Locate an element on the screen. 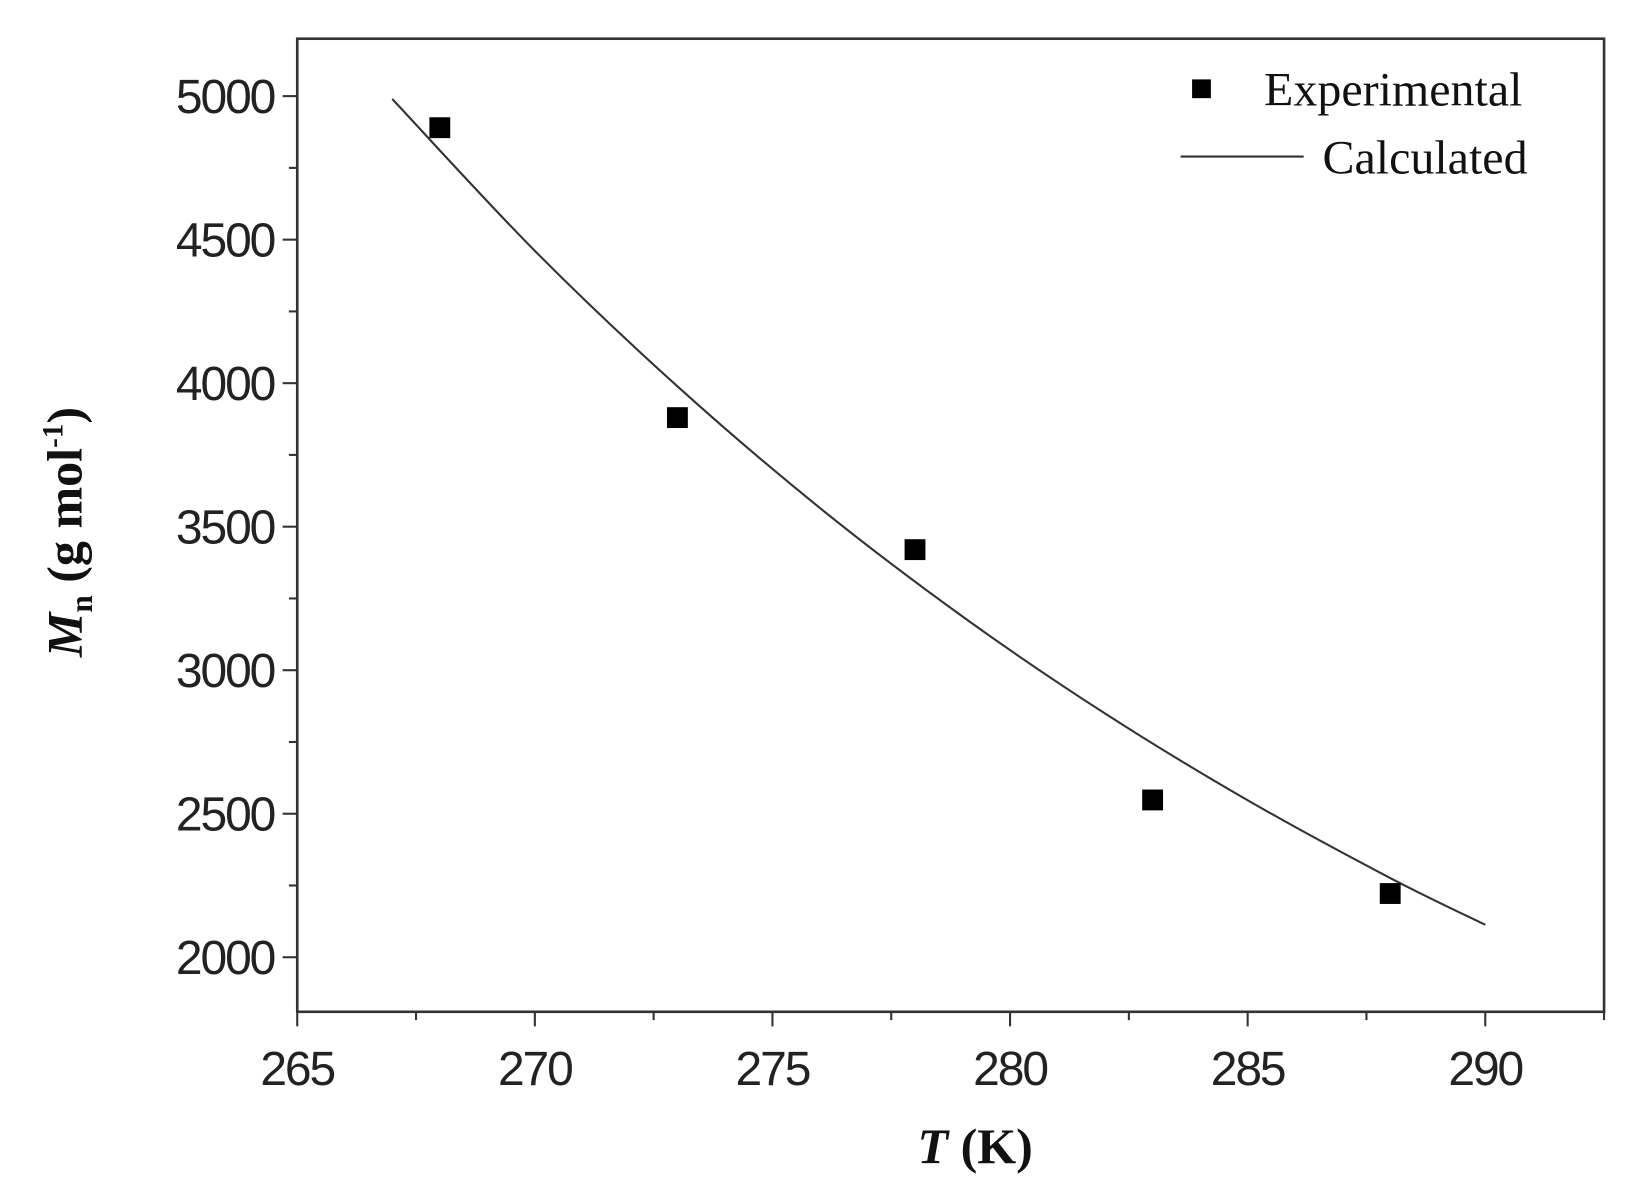 Image resolution: width=1627 pixels, height=1184 pixels. y-axis-label: Mn (g mol-1) is located at coordinates (67, 532).